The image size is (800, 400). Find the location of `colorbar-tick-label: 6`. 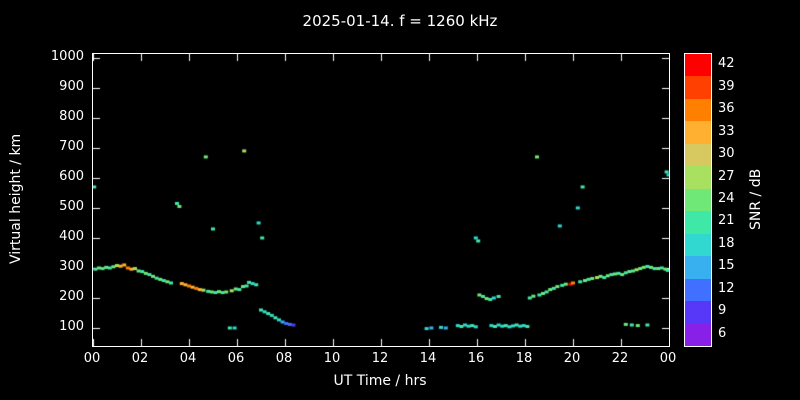

colorbar-tick-label: 6 is located at coordinates (722, 333).